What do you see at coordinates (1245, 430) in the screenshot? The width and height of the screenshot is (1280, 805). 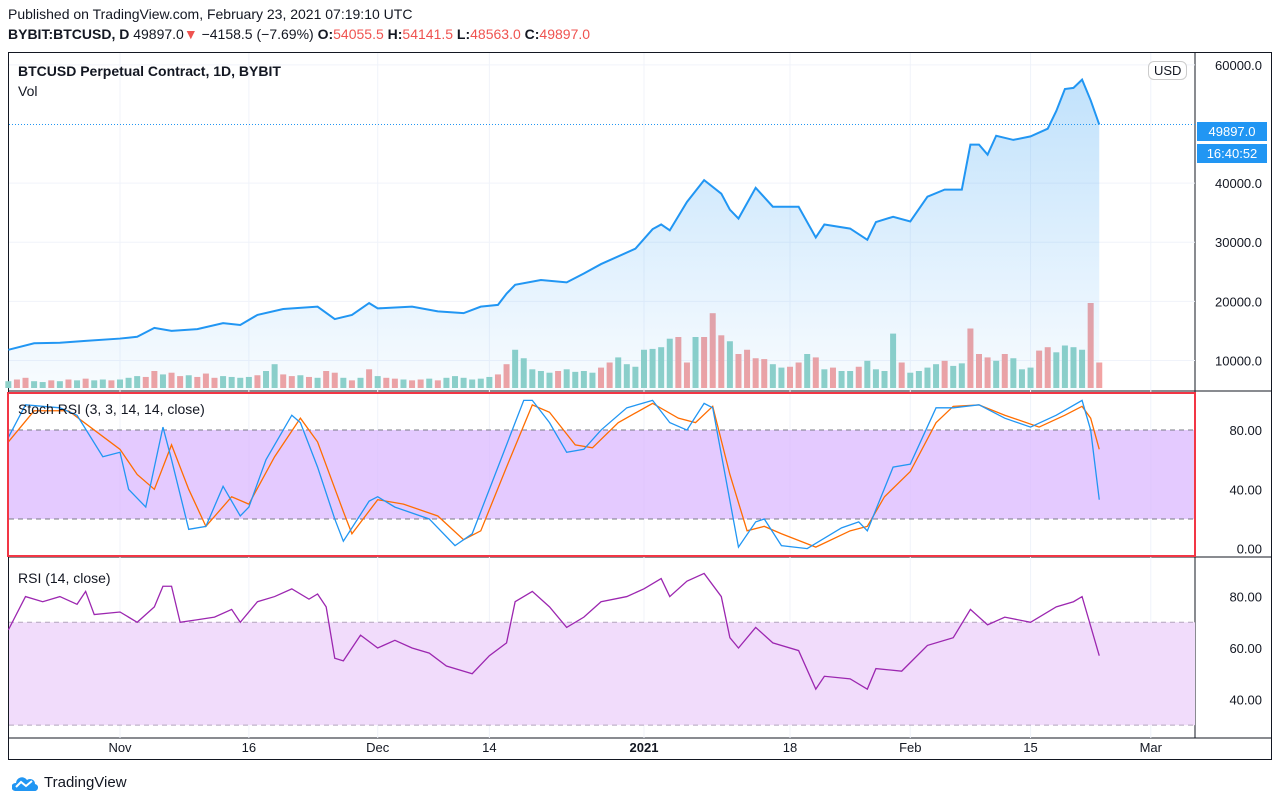 I see `stoch-axis-label: 80.00` at bounding box center [1245, 430].